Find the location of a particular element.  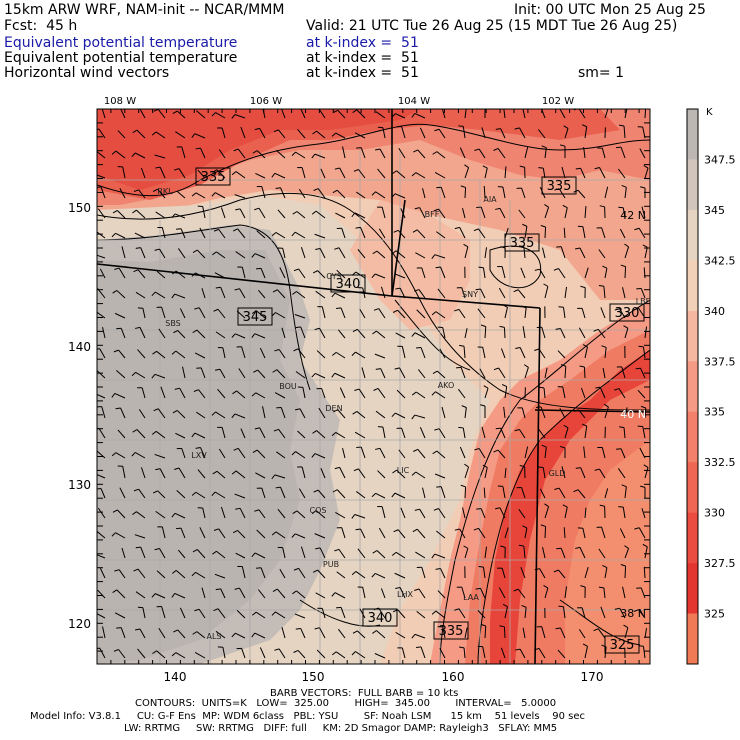

contour-label: 330 is located at coordinates (627, 313).